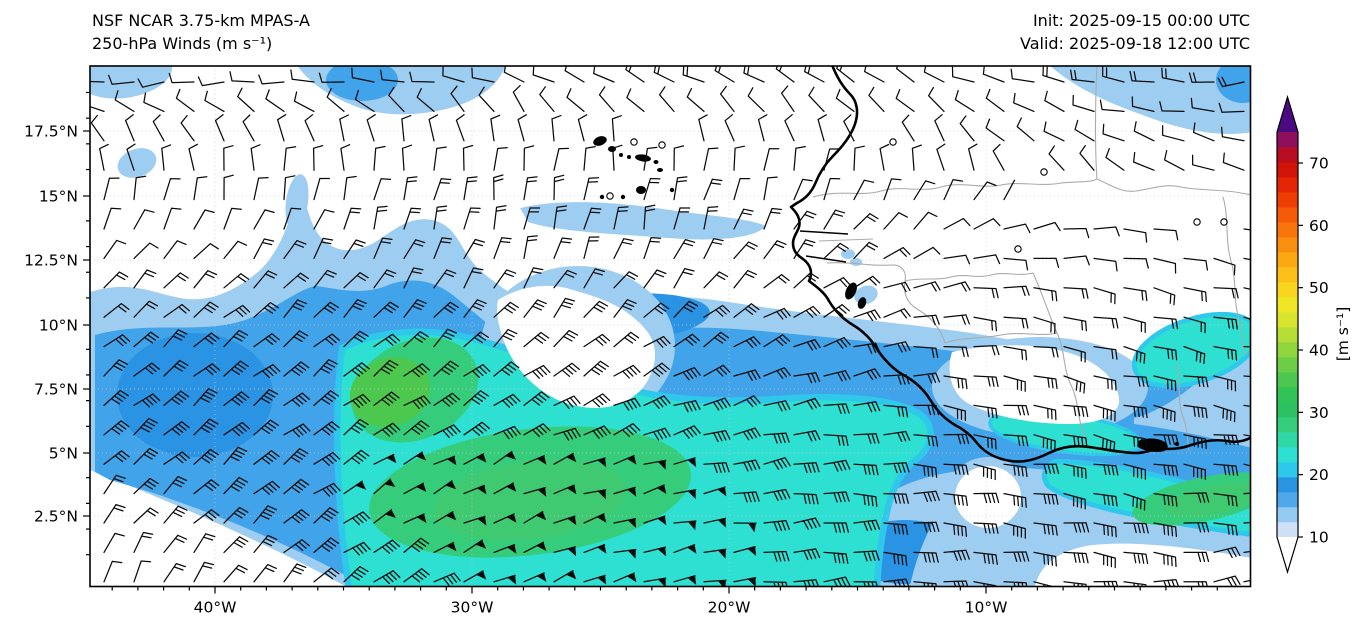 The height and width of the screenshot is (628, 1371). What do you see at coordinates (63, 454) in the screenshot?
I see `lat-tick-label: 5°N` at bounding box center [63, 454].